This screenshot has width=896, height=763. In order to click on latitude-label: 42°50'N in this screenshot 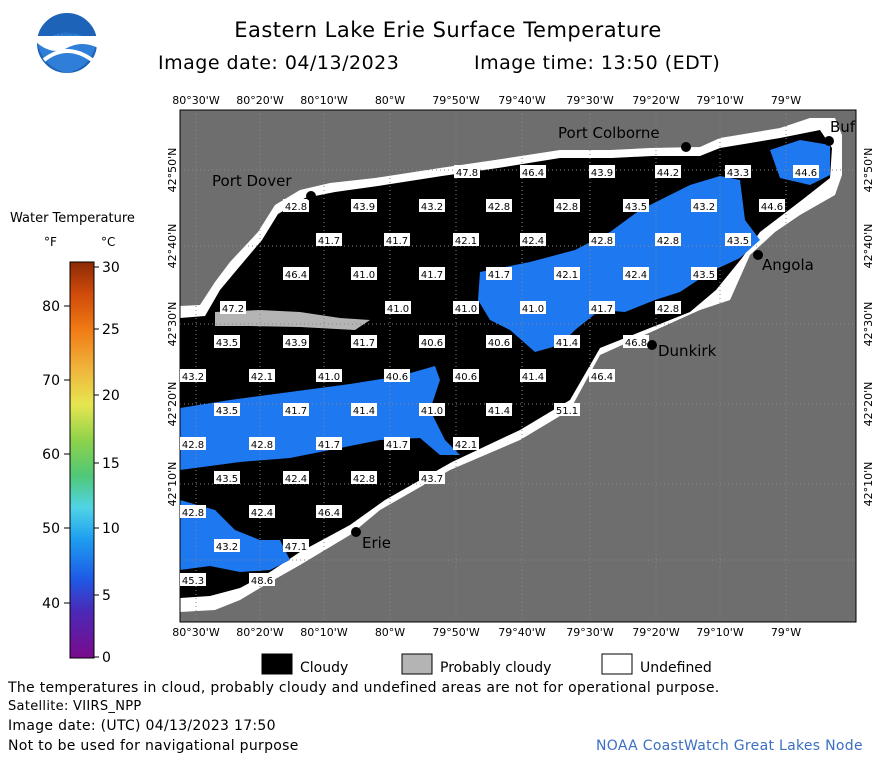, I will do `click(172, 170)`.